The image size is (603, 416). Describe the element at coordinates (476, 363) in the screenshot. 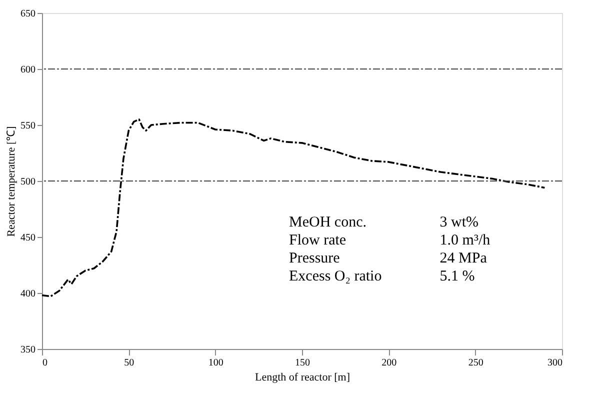

I see `x-tick-label: 250` at that location.